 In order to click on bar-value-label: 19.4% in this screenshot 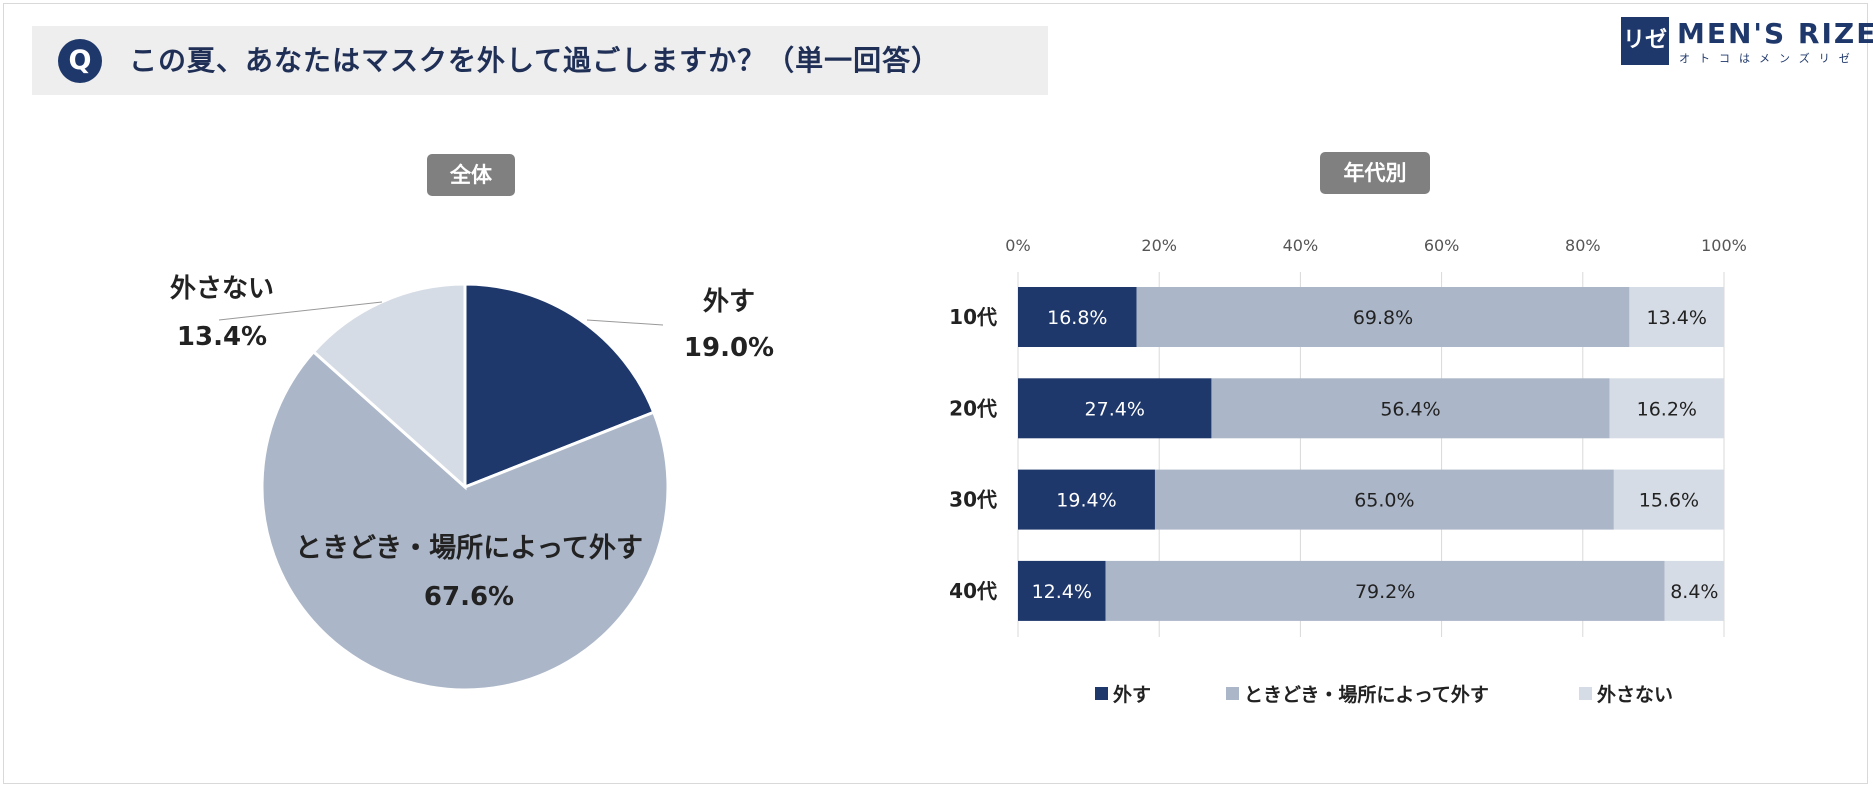, I will do `click(1086, 501)`.